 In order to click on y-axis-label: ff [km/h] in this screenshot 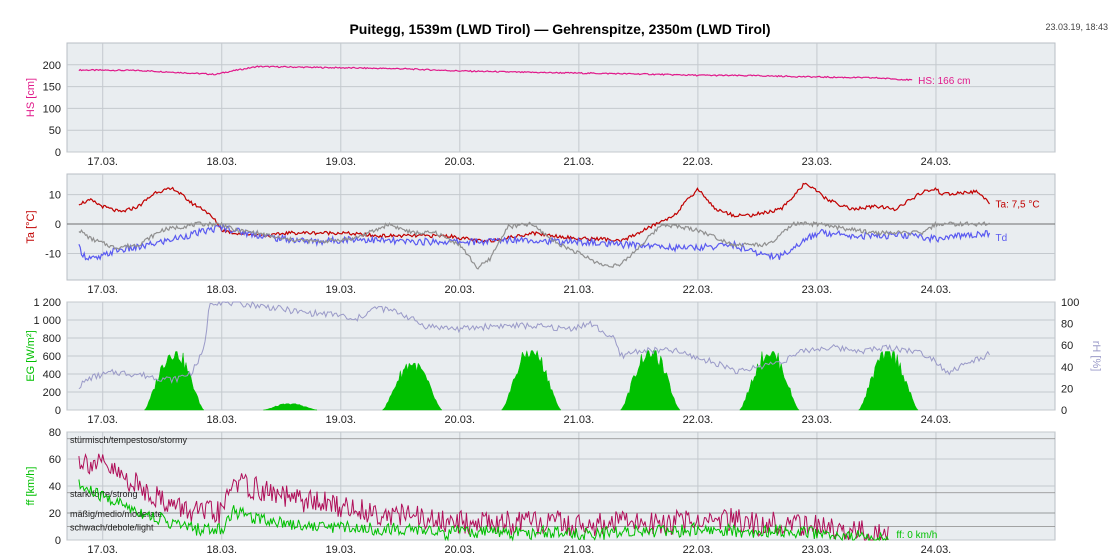, I will do `click(31, 486)`.